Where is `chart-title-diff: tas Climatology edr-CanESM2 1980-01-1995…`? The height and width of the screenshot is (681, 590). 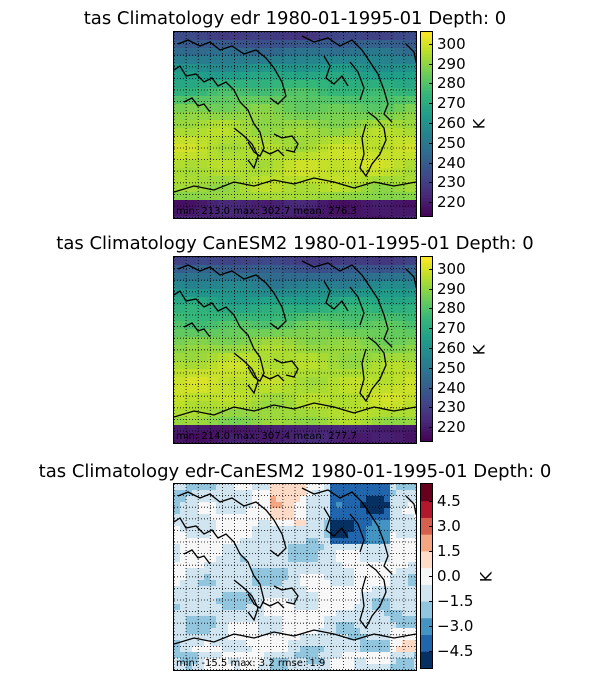 chart-title-diff: tas Climatology edr-CanESM2 1980-01-1995… is located at coordinates (295, 472).